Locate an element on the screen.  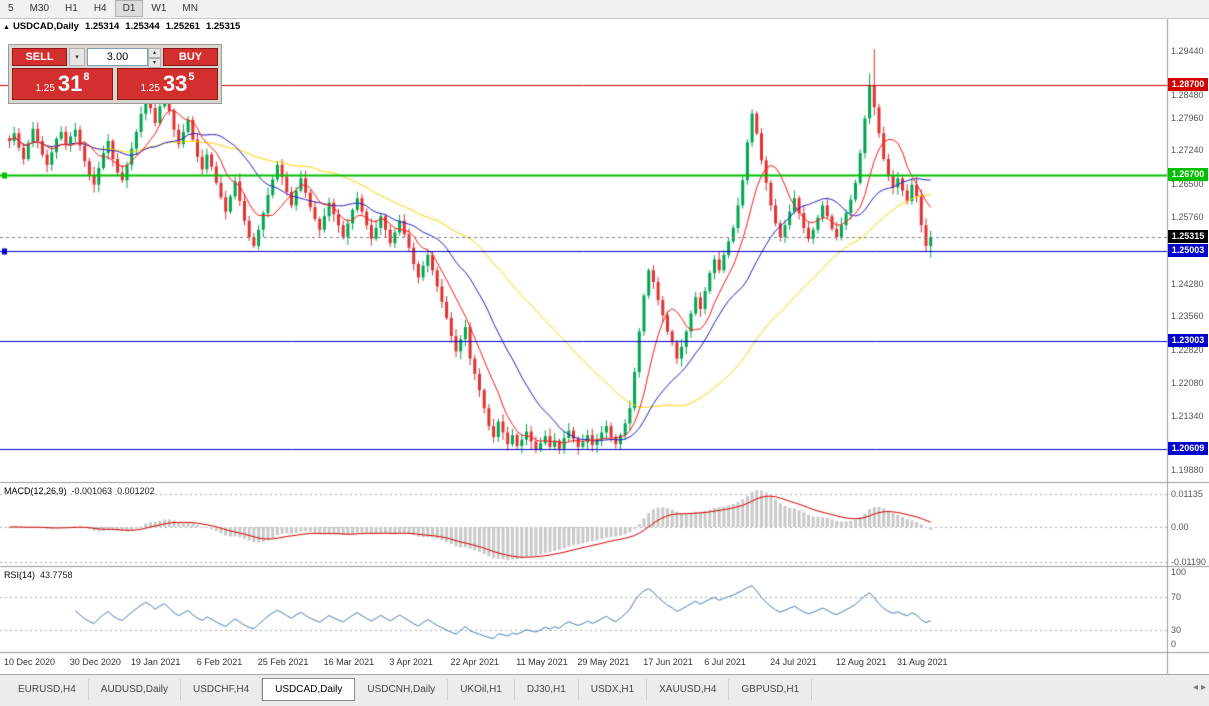
tab-usdcad-daily: USDCAD,Daily is located at coordinates (309, 689).